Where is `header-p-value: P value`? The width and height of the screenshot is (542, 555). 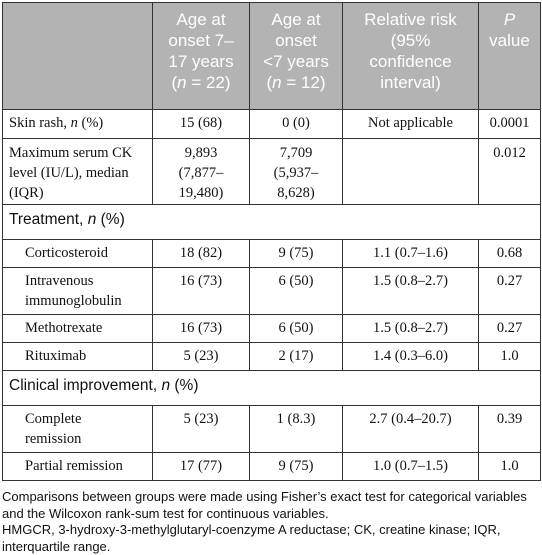 header-p-value: P value is located at coordinates (509, 56).